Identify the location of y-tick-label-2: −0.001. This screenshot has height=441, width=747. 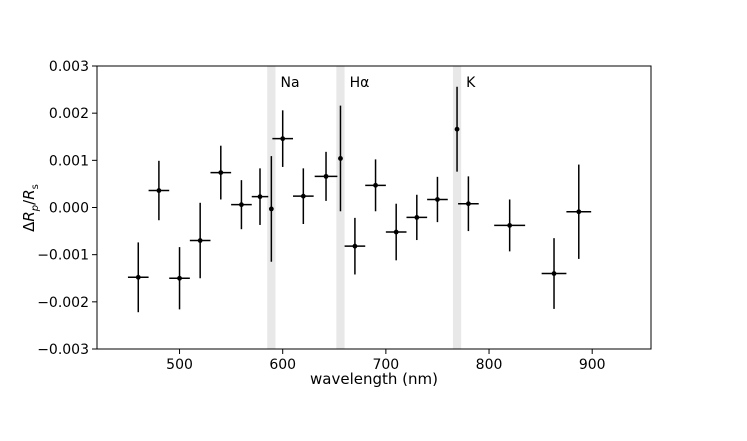
(63, 256).